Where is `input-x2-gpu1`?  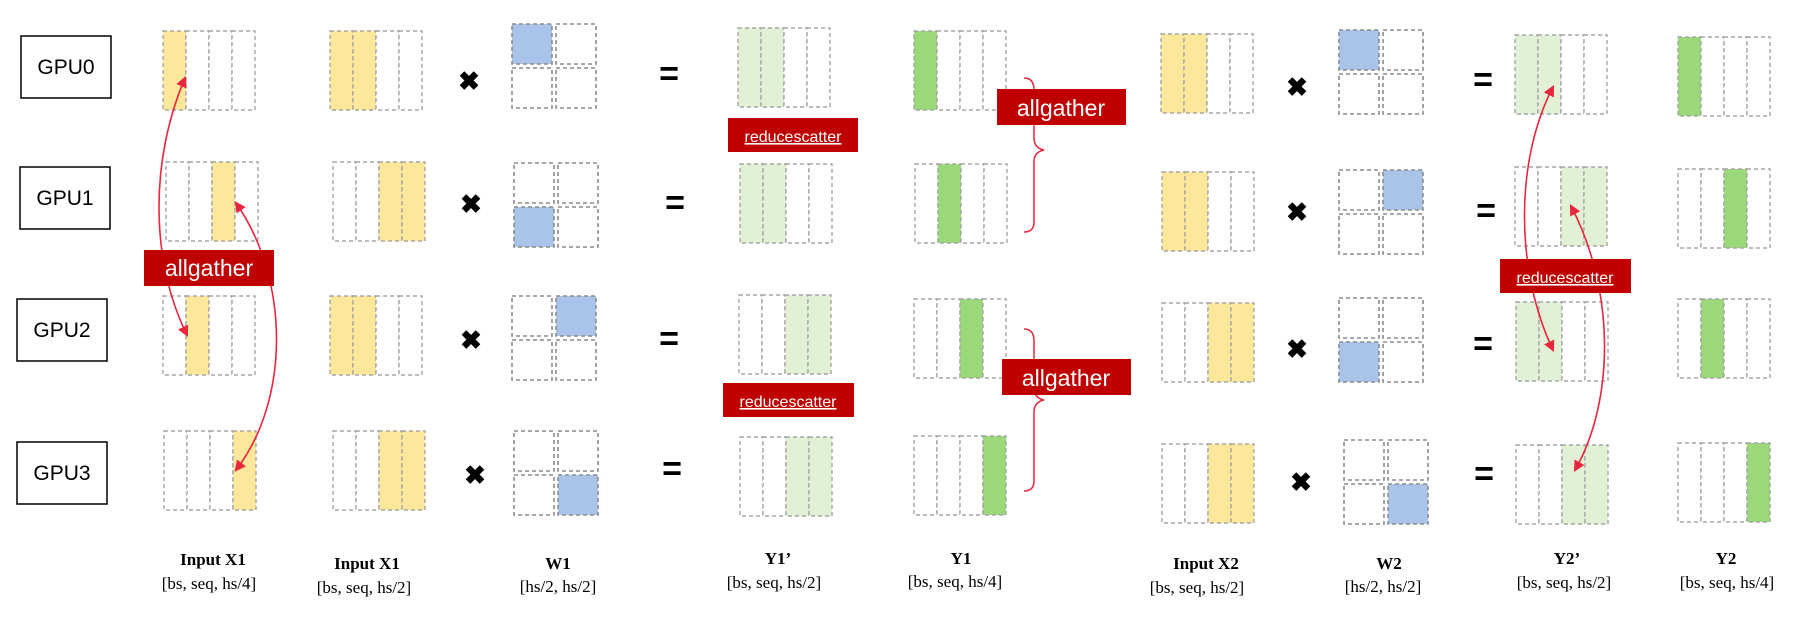
input-x2-gpu1 is located at coordinates (1208, 211).